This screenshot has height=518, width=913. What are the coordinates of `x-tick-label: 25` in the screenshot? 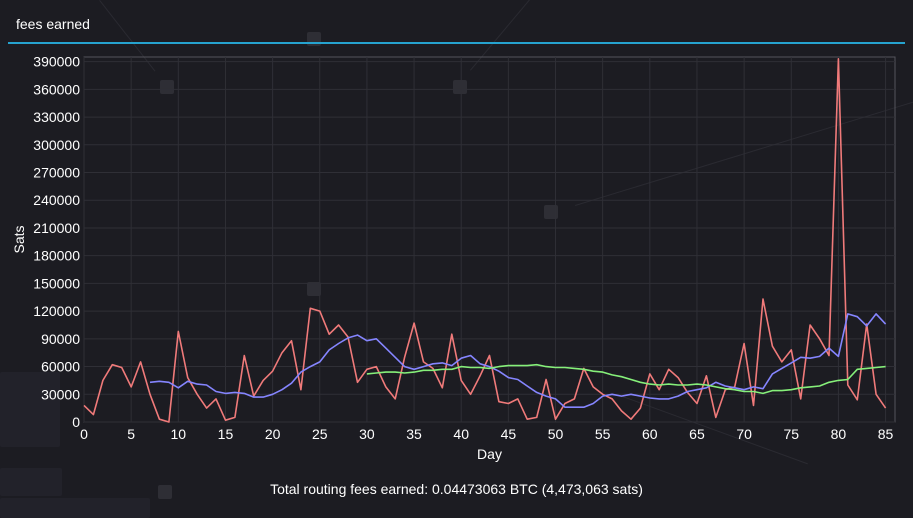 It's located at (320, 434).